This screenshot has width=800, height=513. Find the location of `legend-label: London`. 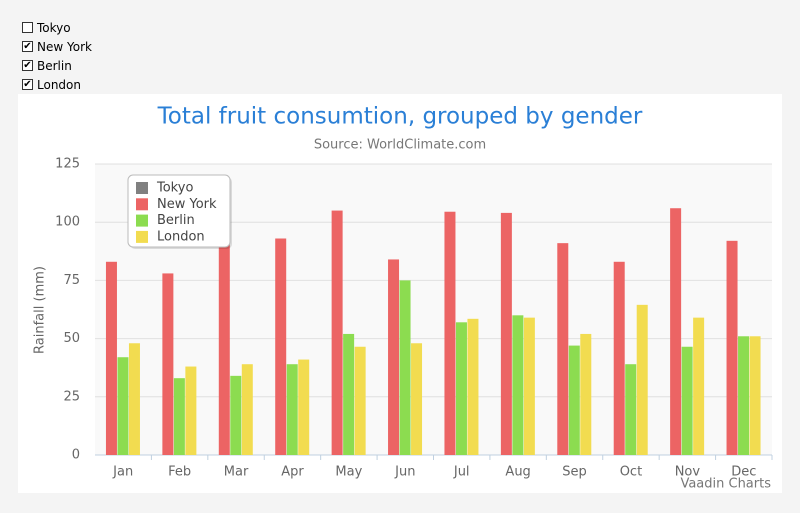

legend-label: London is located at coordinates (181, 236).